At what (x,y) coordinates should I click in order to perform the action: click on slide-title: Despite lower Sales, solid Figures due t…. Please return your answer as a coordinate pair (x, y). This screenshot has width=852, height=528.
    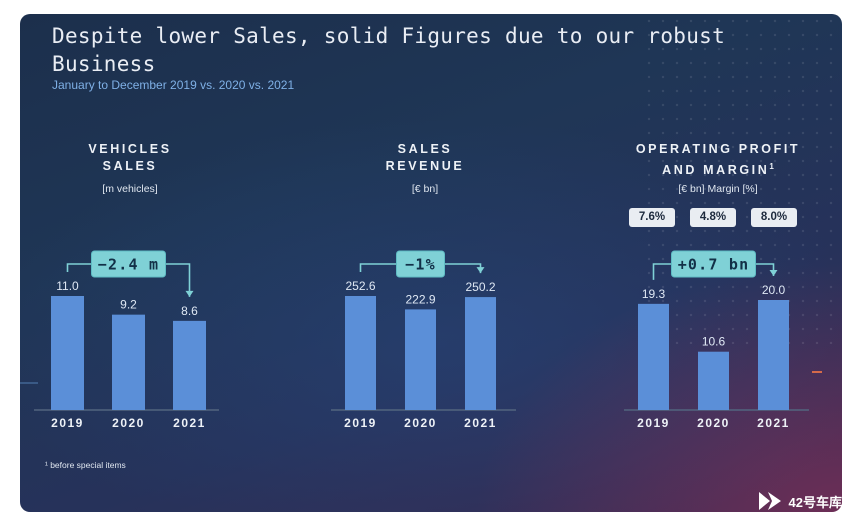
    Looking at the image, I should click on (389, 50).